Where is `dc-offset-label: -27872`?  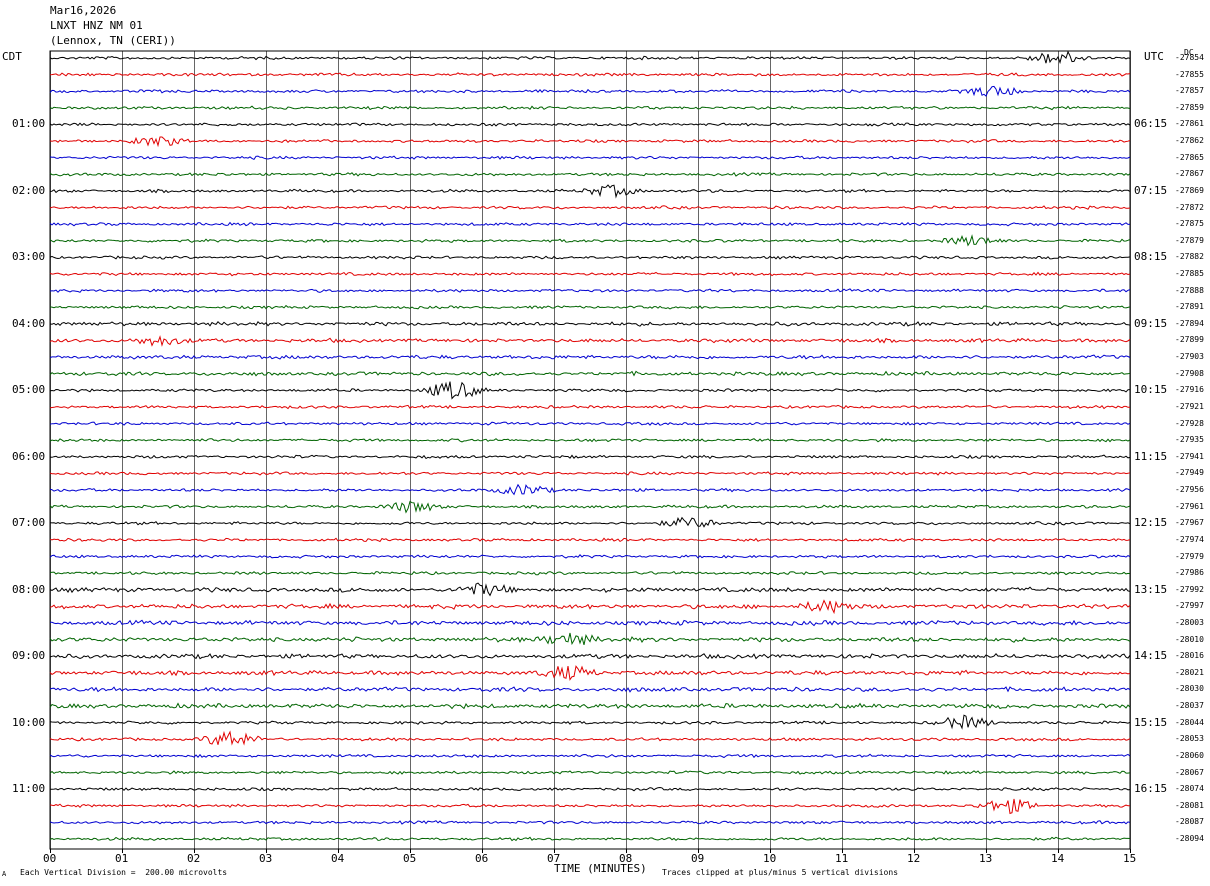 dc-offset-label: -27872 is located at coordinates (1189, 207).